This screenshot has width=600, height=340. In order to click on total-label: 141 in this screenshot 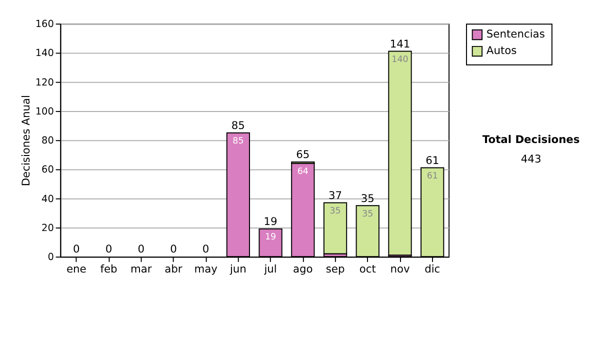, I will do `click(400, 43)`.